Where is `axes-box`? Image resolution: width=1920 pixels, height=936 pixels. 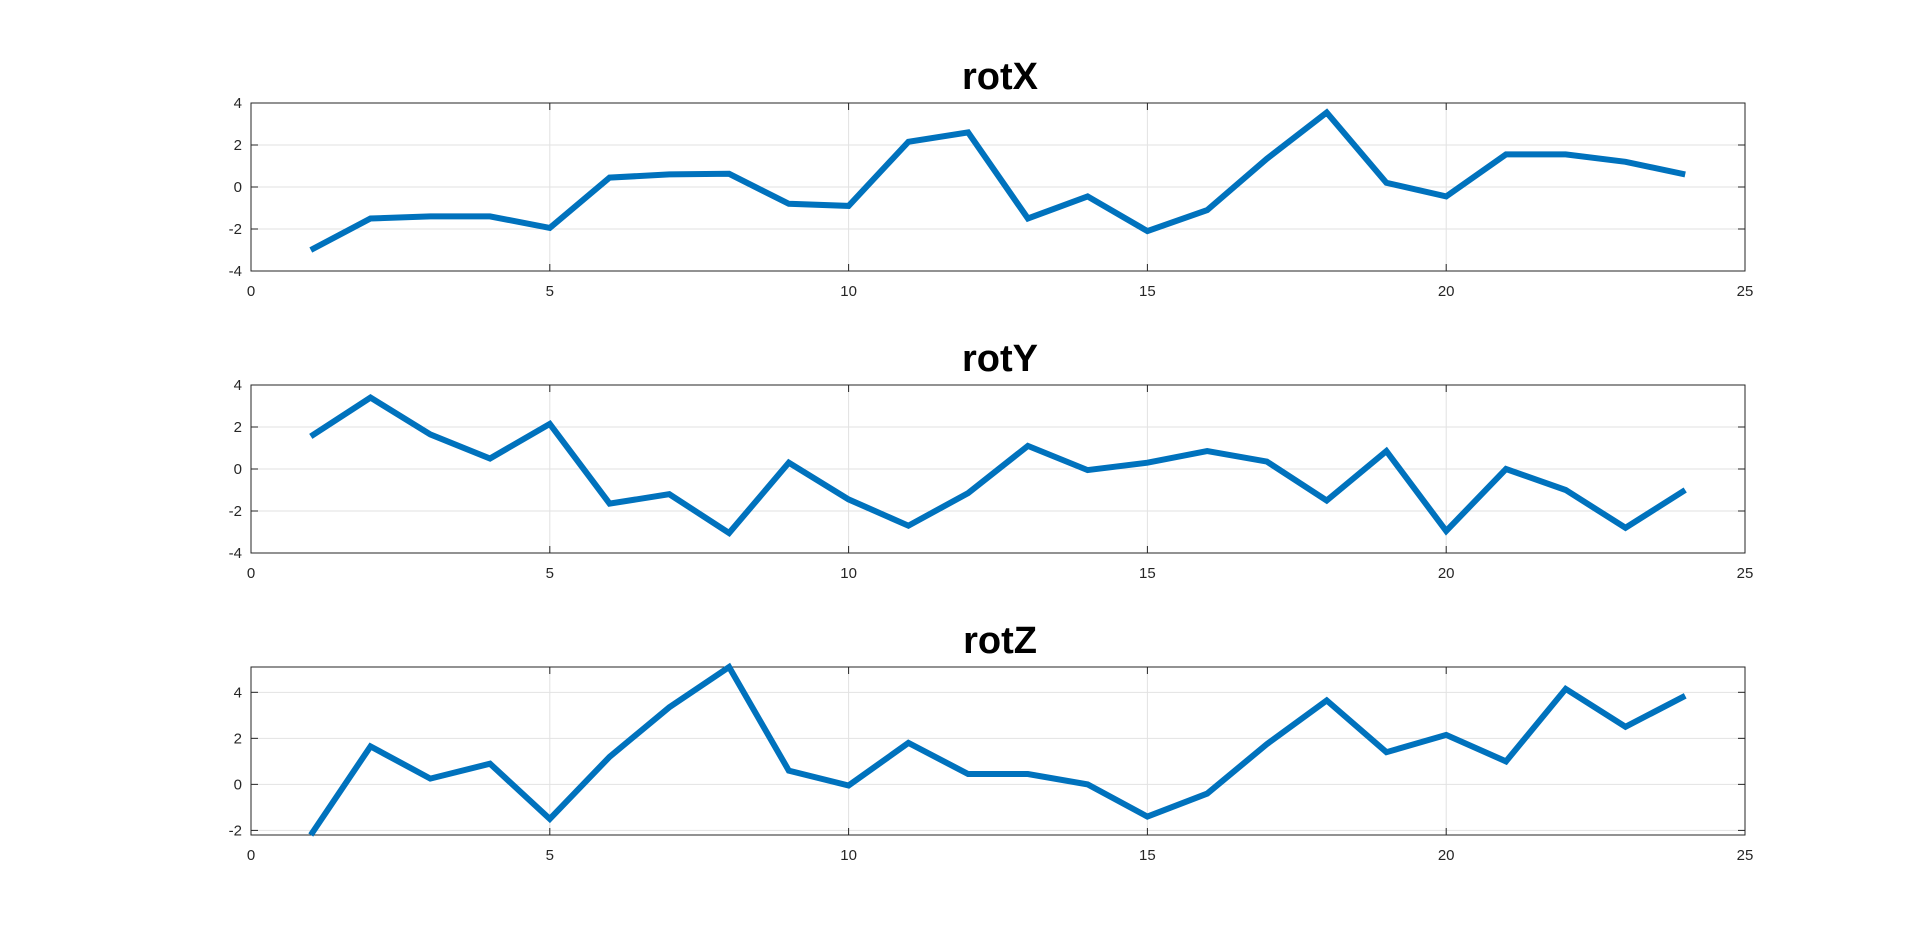
axes-box is located at coordinates (998, 751).